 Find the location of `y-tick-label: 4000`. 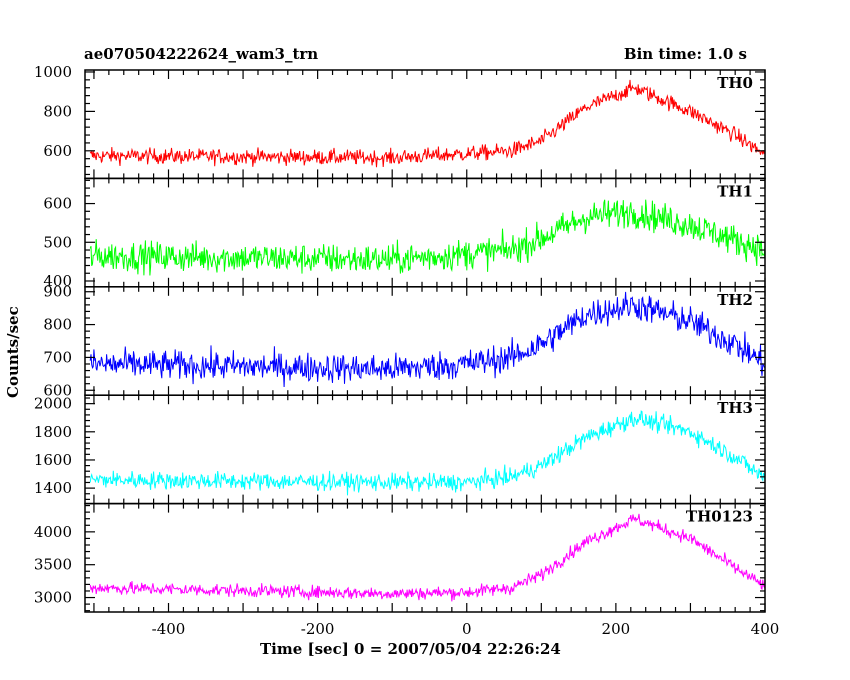

y-tick-label: 4000 is located at coordinates (53, 532).